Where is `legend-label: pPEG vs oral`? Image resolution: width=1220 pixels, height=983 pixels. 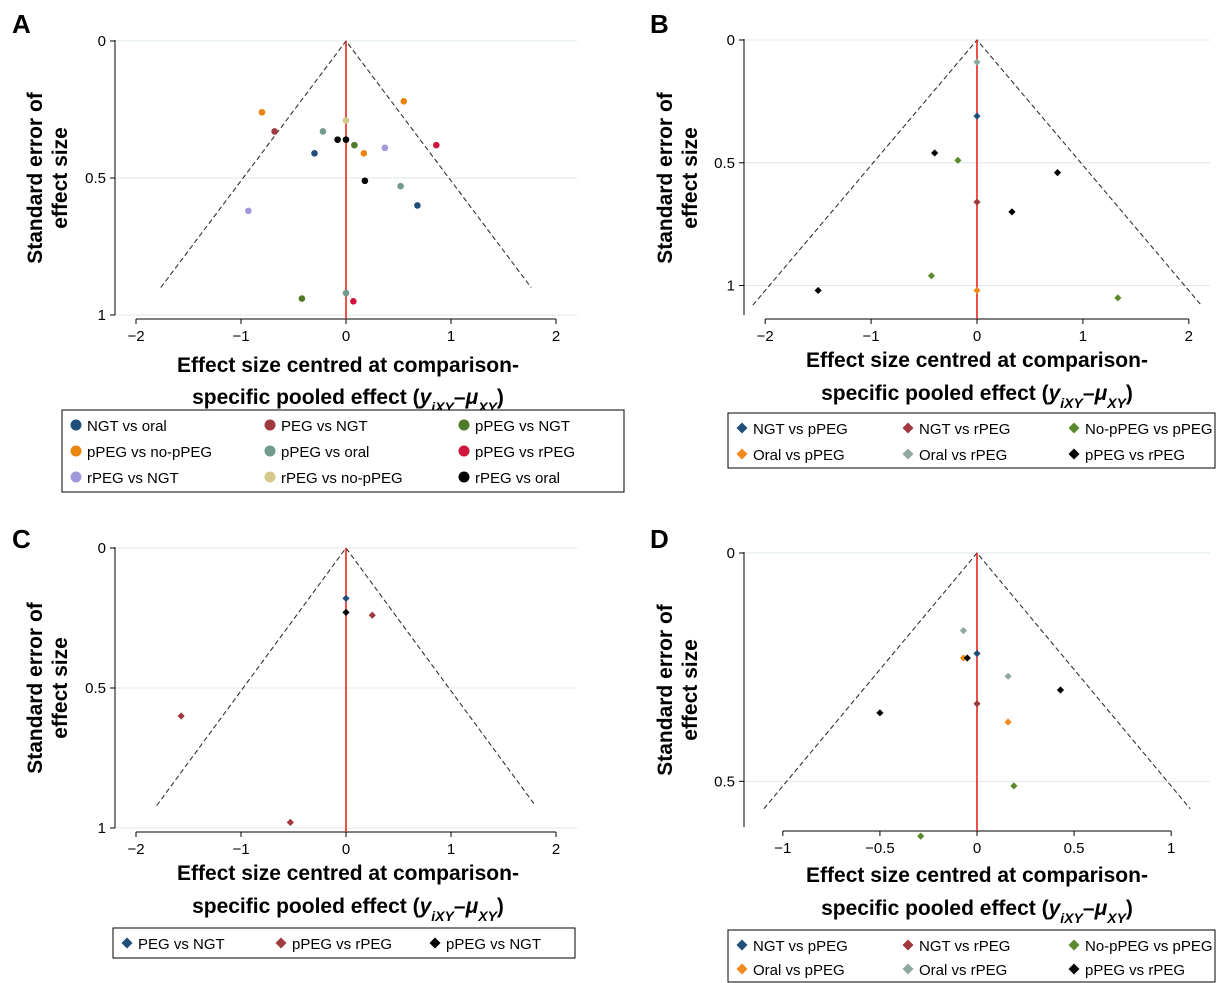 legend-label: pPEG vs oral is located at coordinates (325, 452).